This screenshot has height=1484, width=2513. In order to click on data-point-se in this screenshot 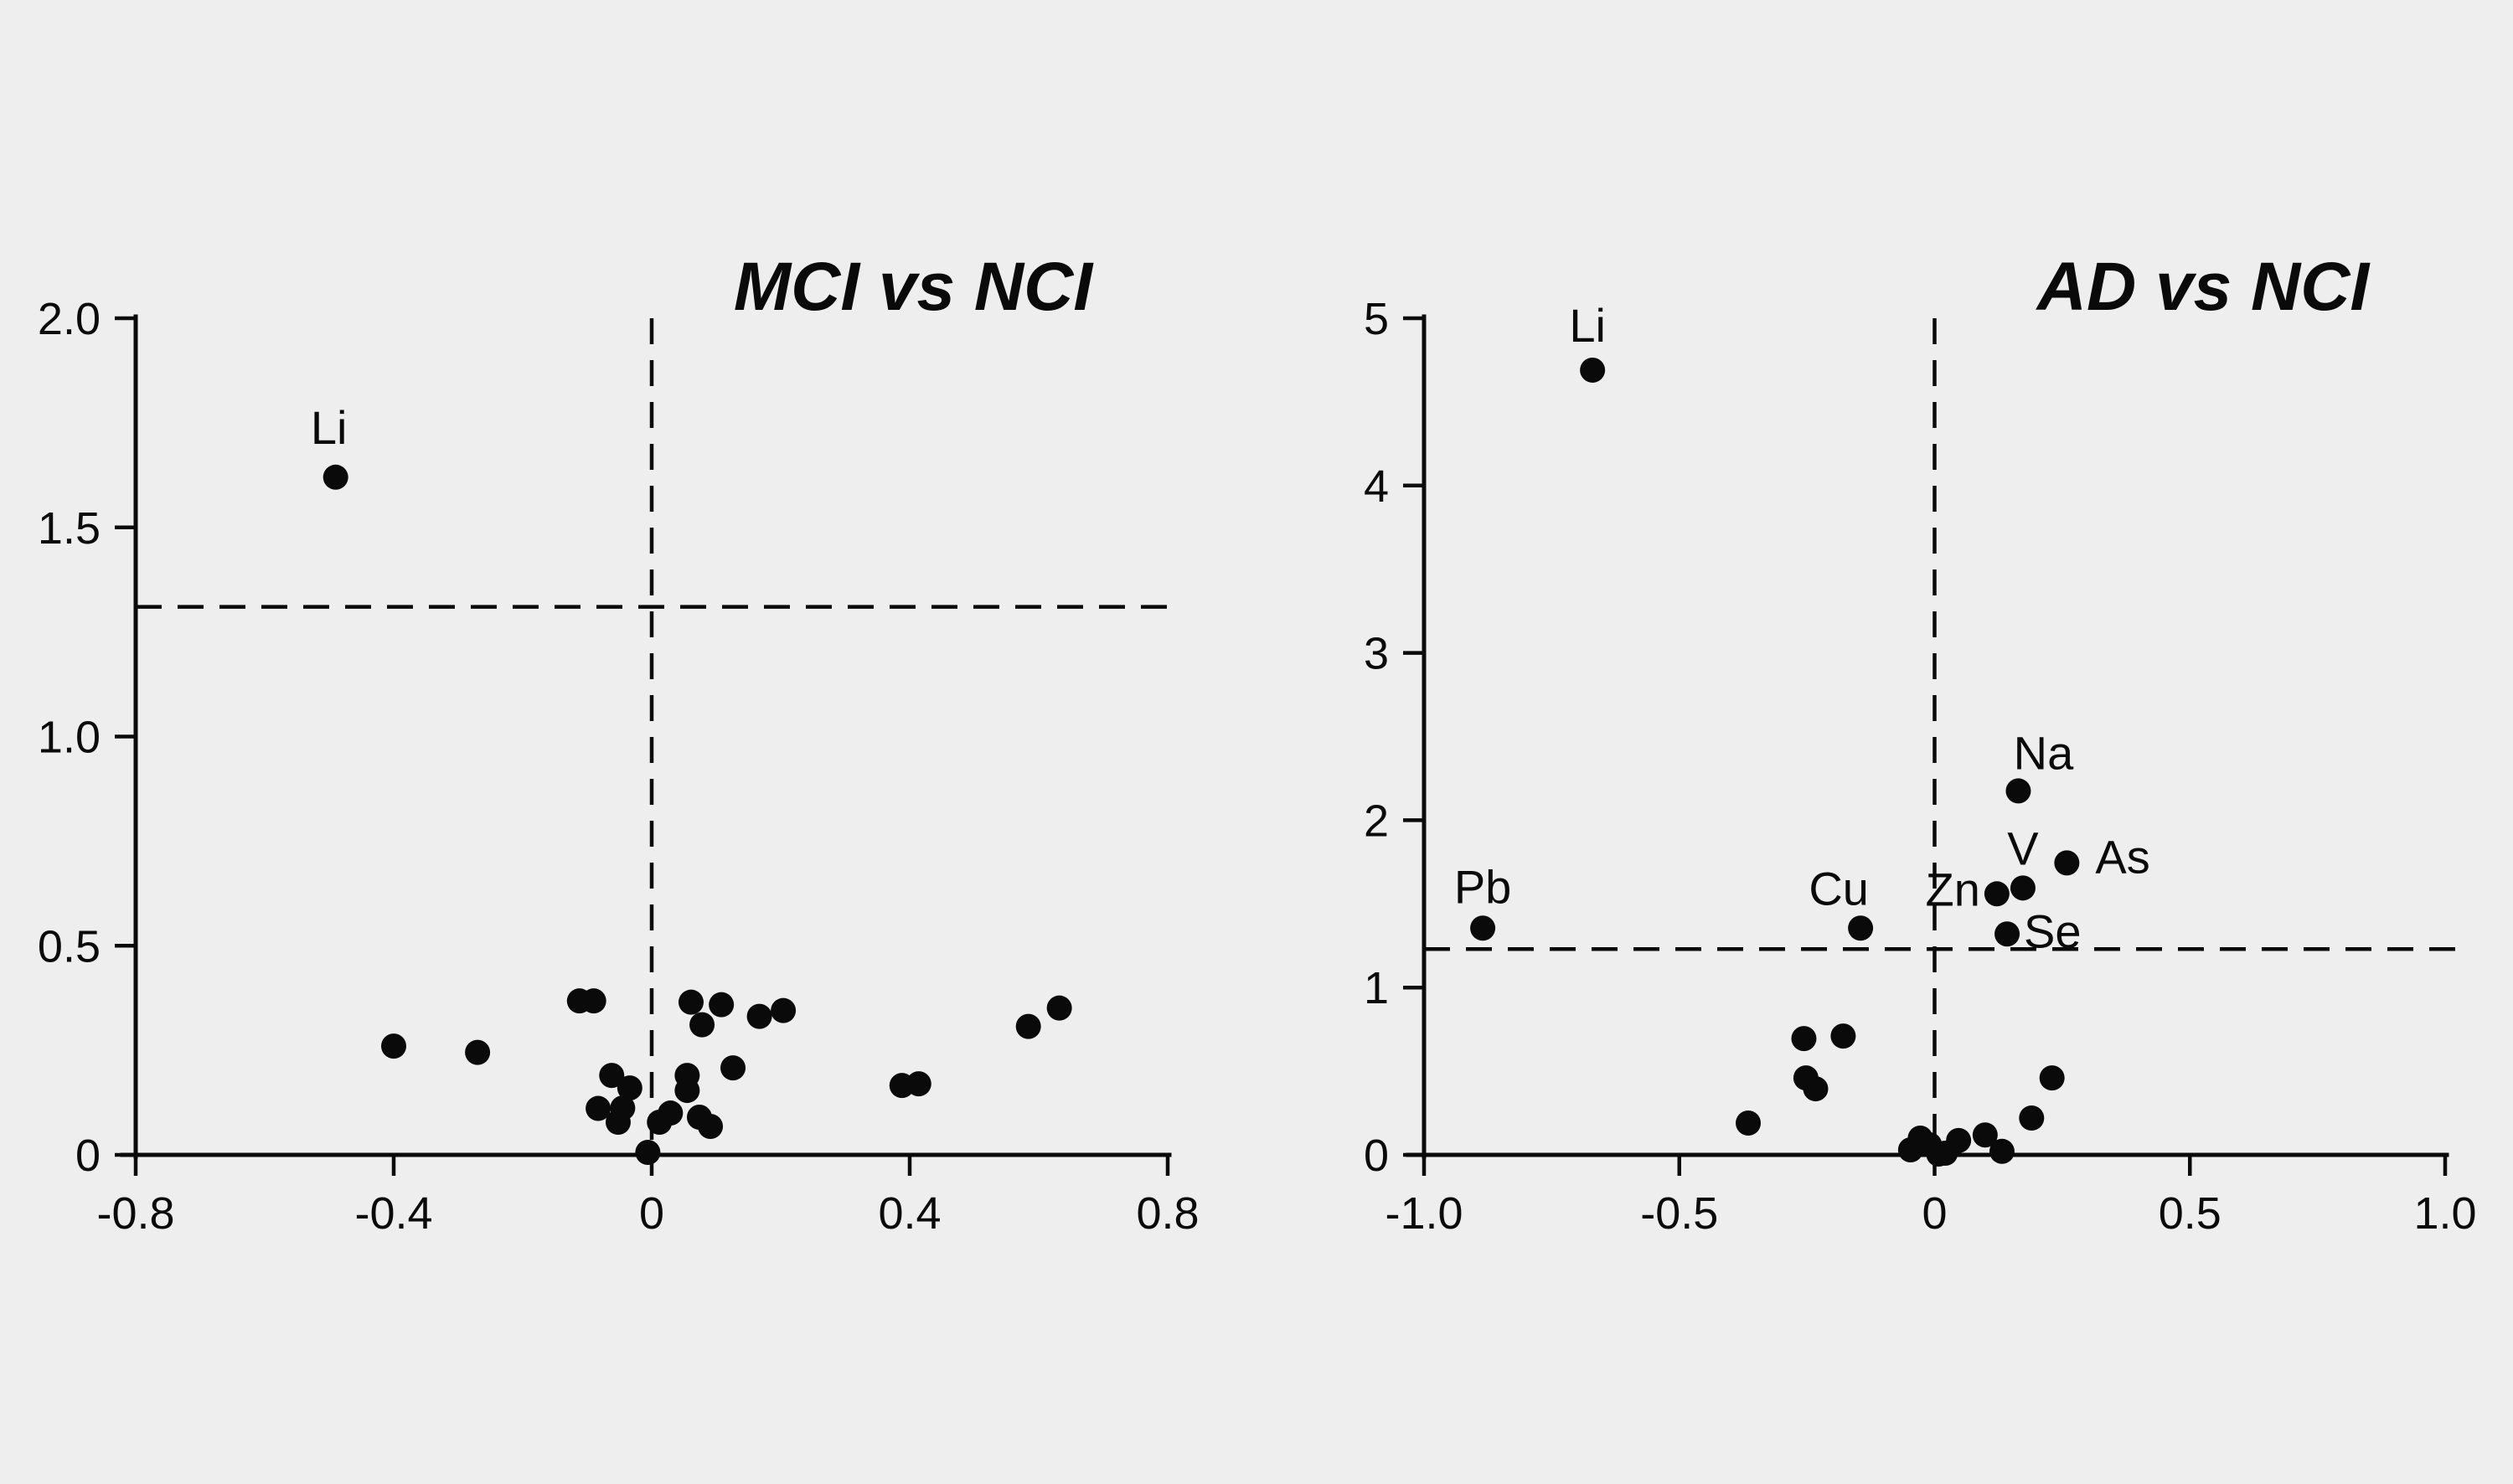, I will do `click(2007, 934)`.